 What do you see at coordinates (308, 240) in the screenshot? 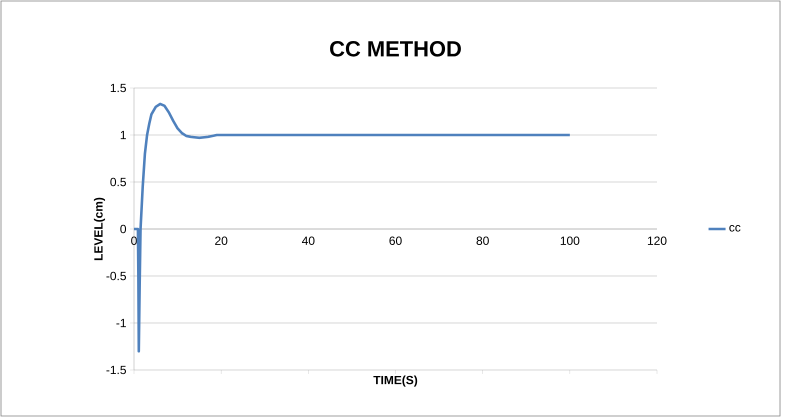
I see `x-tick-label: 40` at bounding box center [308, 240].